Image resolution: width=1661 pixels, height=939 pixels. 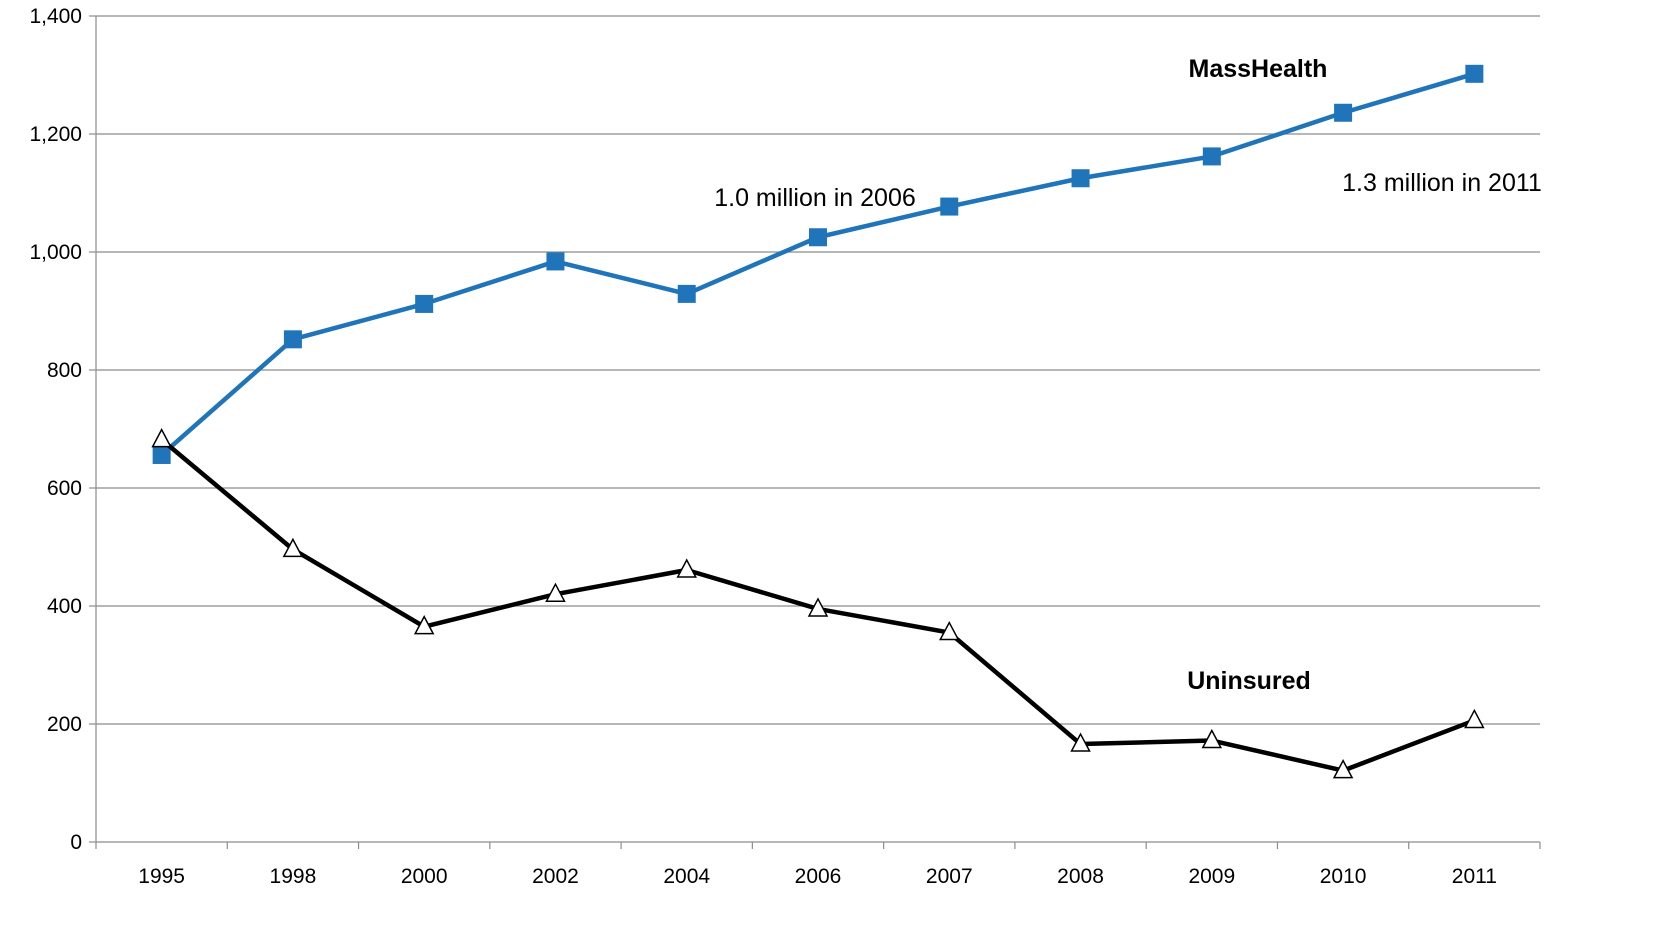 I want to click on y-tick-label: 200, so click(x=64, y=724).